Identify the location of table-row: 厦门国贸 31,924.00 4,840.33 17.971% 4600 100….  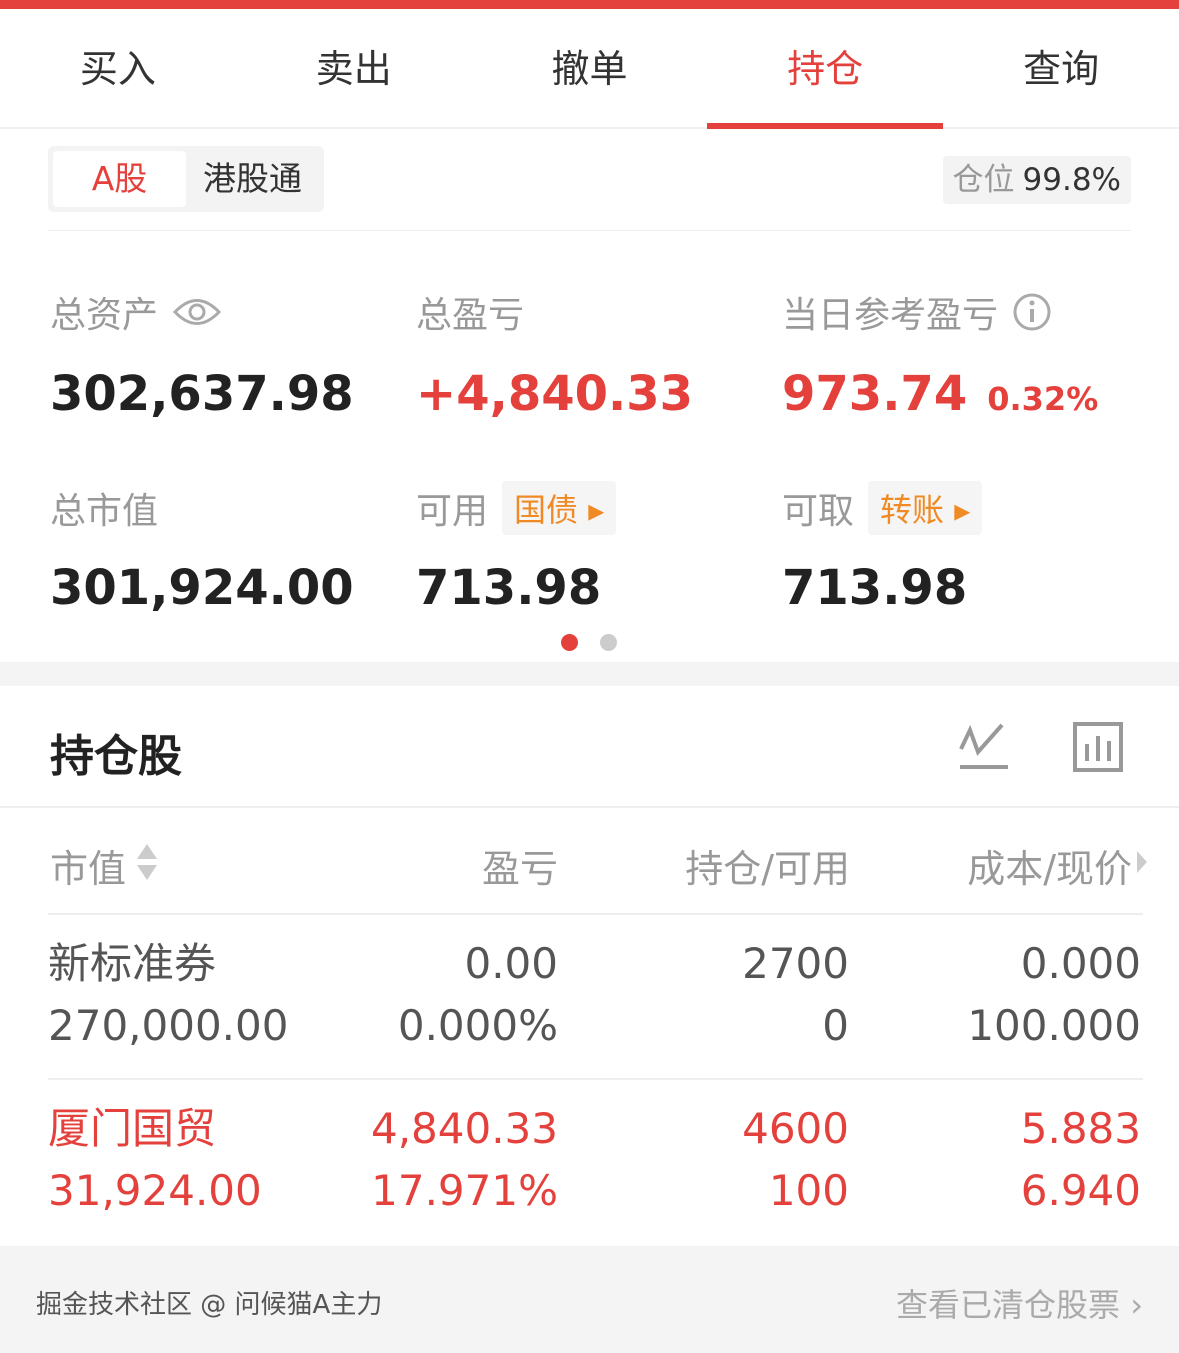
(595, 1164).